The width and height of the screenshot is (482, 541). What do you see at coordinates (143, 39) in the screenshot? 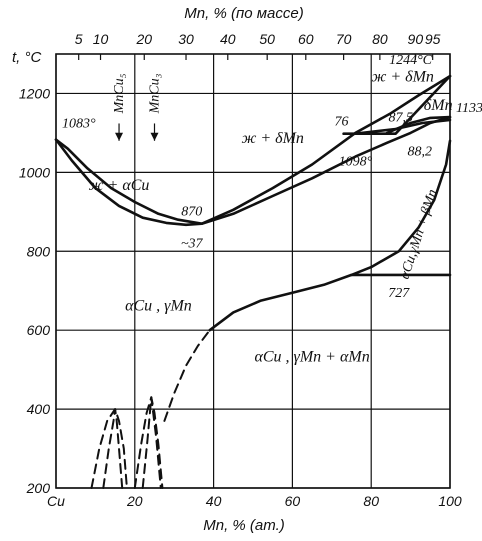
I see `x2-tick-label: 20` at bounding box center [143, 39].